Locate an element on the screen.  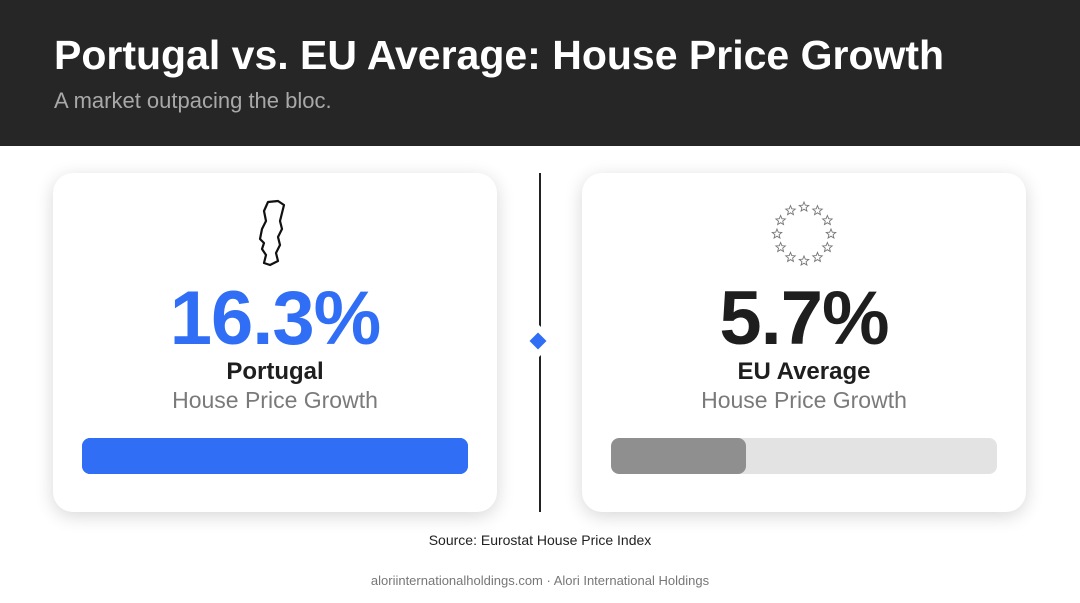
big-value: 16.3% is located at coordinates (275, 318).